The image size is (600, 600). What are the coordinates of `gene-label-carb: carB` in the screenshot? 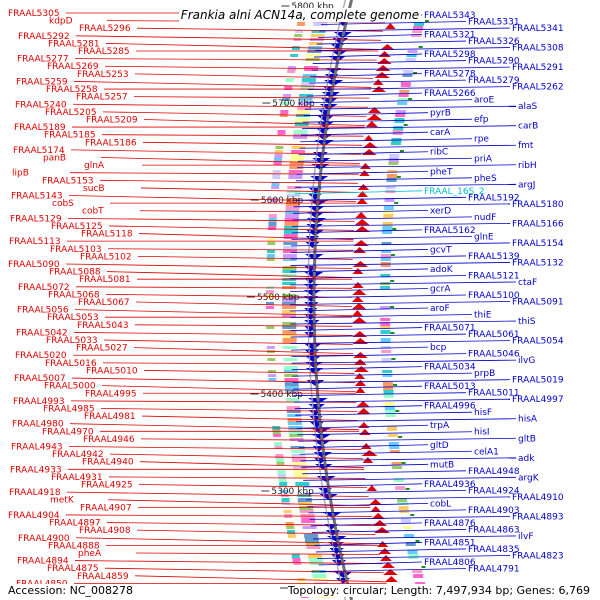 It's located at (528, 127).